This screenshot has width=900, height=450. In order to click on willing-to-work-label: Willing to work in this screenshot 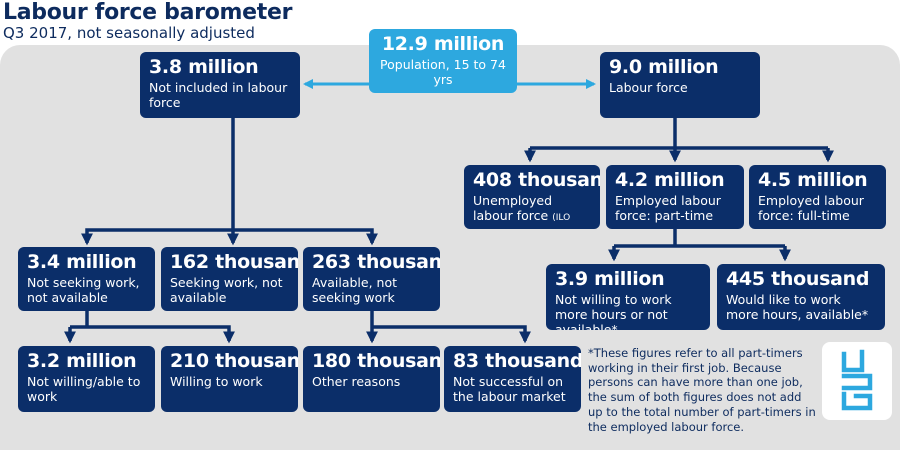, I will do `click(216, 381)`.